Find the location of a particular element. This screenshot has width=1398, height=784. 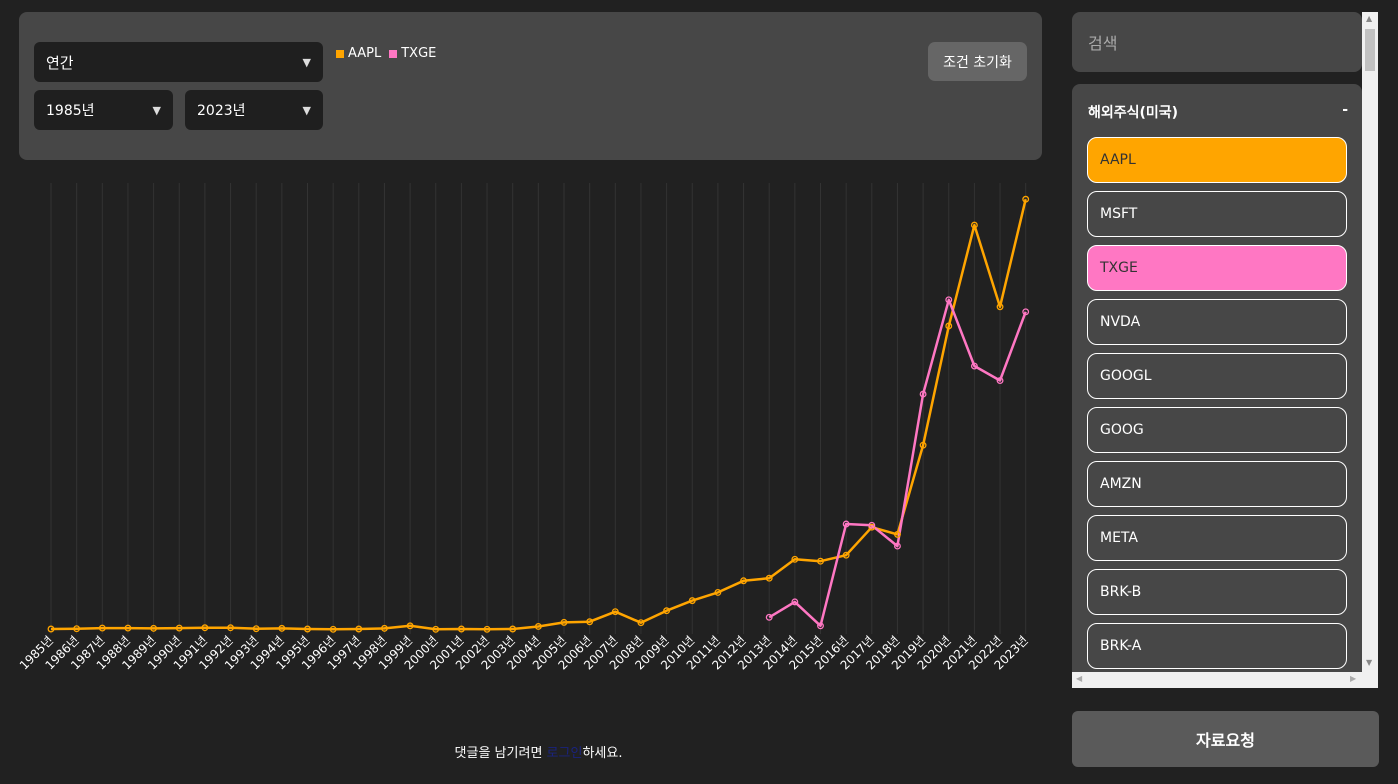

vertical-scrollbar: ▲ ▼ is located at coordinates (1370, 342).